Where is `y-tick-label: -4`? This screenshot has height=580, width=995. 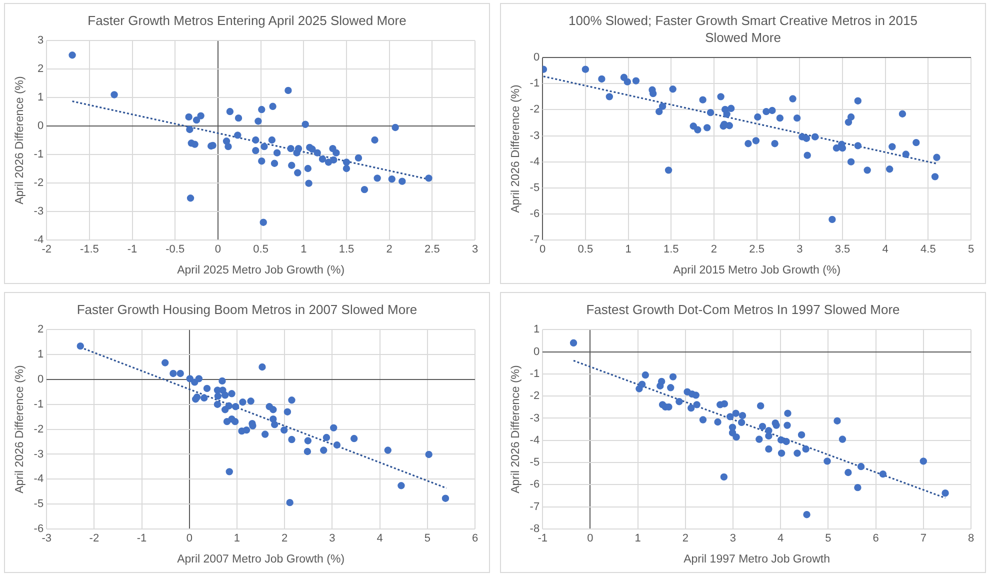 y-tick-label: -4 is located at coordinates (39, 240).